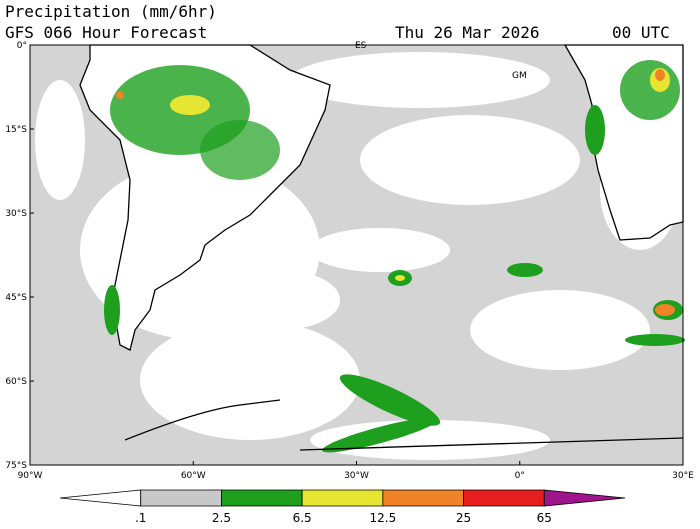 The image size is (700, 529). I want to click on antarctica-coast, so click(404, 425).